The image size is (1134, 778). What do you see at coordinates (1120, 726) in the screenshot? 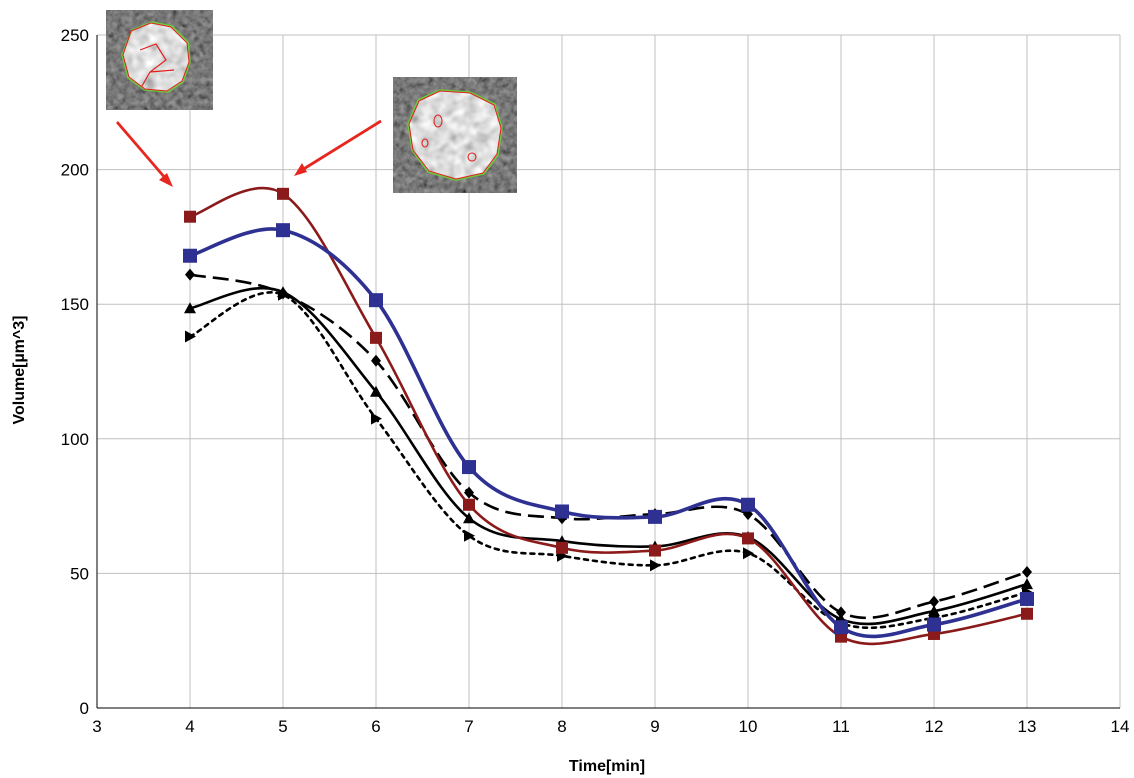
I see `x-tick-label: 14` at bounding box center [1120, 726].